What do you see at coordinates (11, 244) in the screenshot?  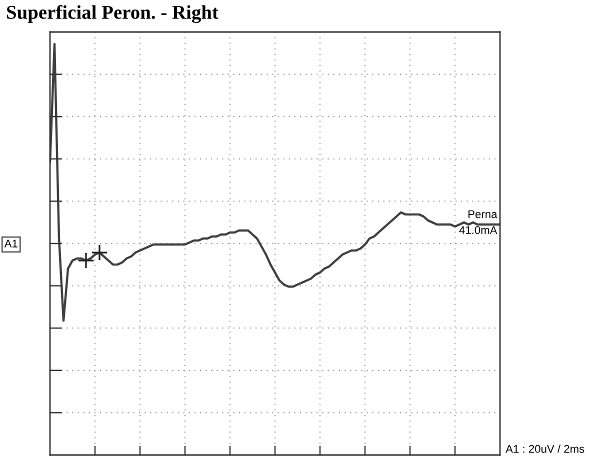 I see `text: A1` at bounding box center [11, 244].